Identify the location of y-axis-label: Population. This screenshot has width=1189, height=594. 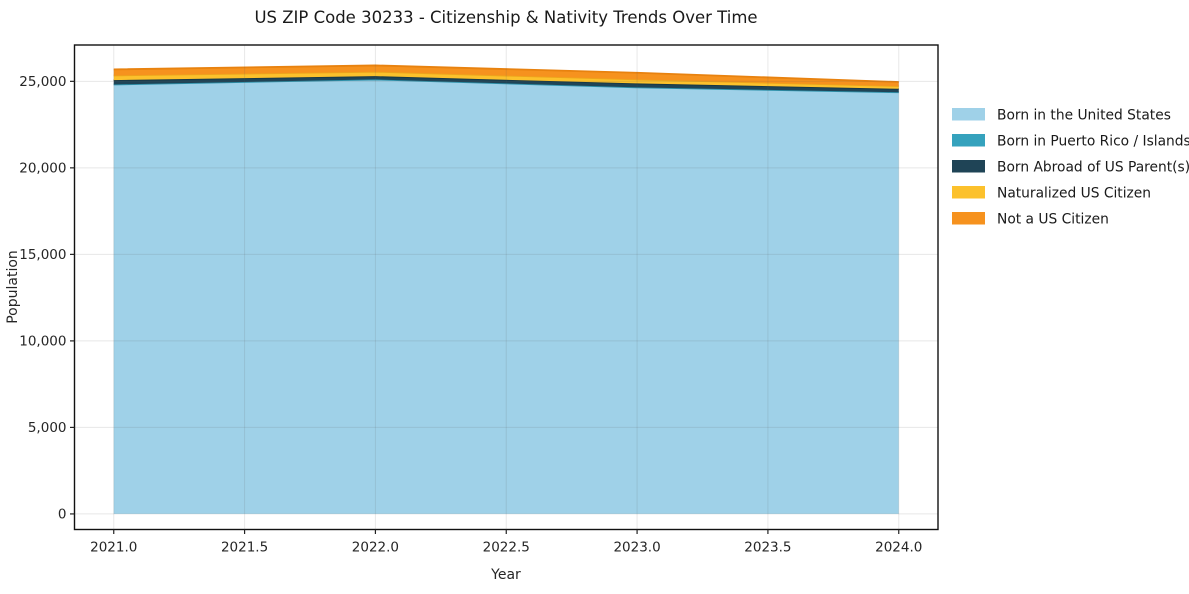
(13, 287).